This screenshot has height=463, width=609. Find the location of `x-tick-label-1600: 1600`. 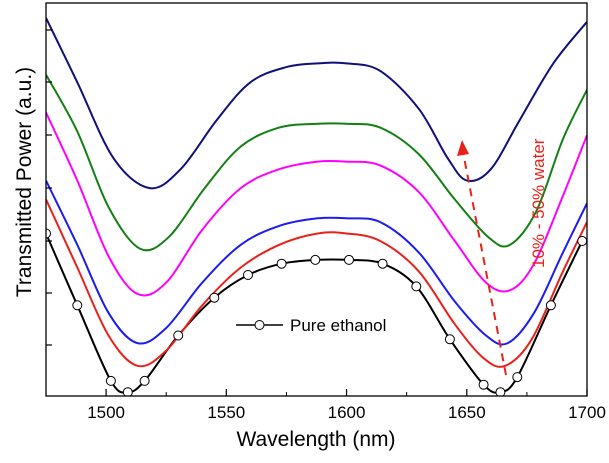

x-tick-label-1600: 1600 is located at coordinates (347, 412).